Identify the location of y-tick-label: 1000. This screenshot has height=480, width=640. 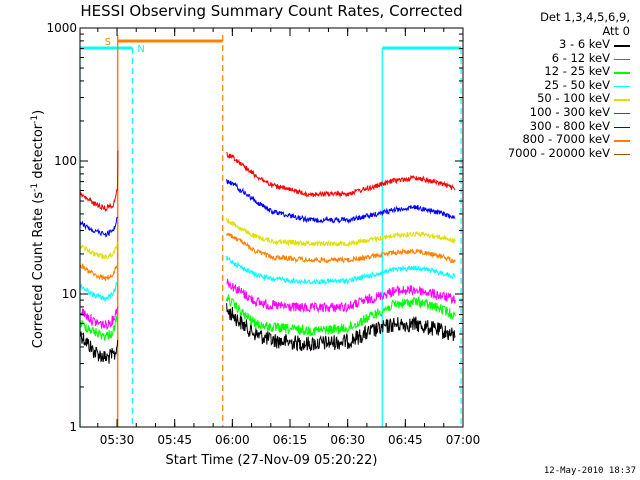
(61, 28).